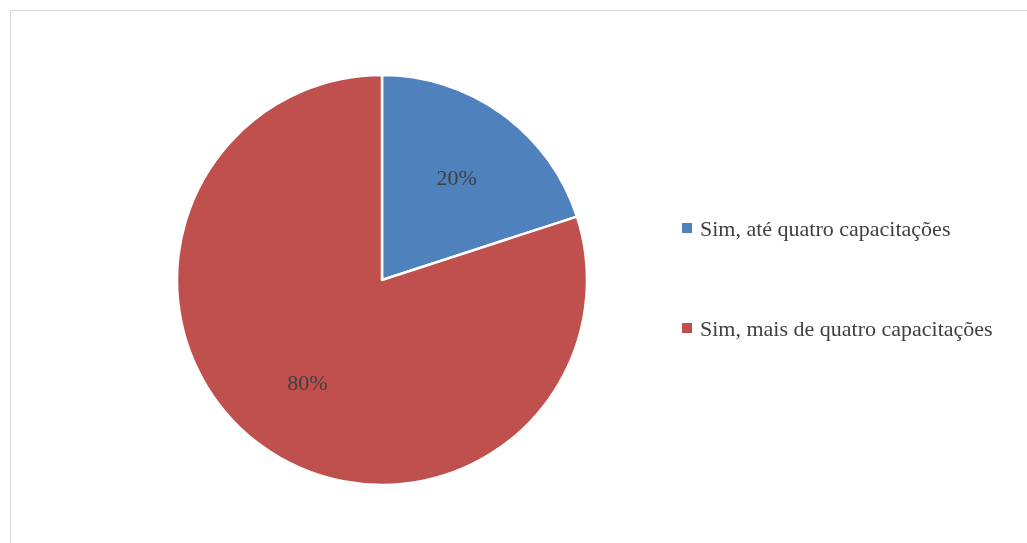  I want to click on data-label: 80%, so click(307, 383).